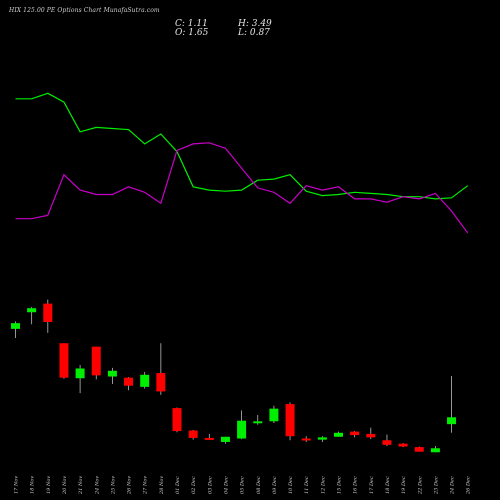 The height and width of the screenshot is (500, 500). I want to click on x-tick-label: 23 Dec, so click(436, 485).